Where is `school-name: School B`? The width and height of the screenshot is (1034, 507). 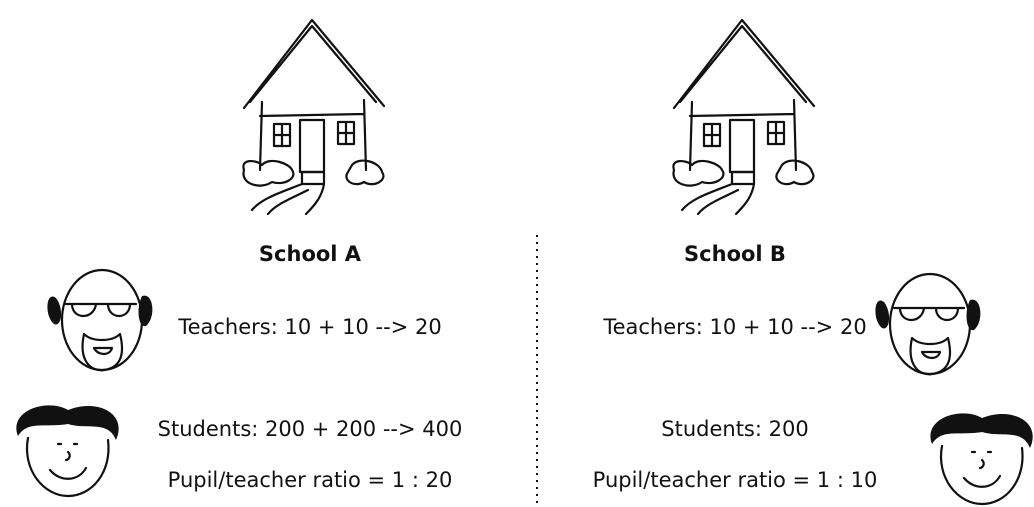
school-name: School B is located at coordinates (735, 254).